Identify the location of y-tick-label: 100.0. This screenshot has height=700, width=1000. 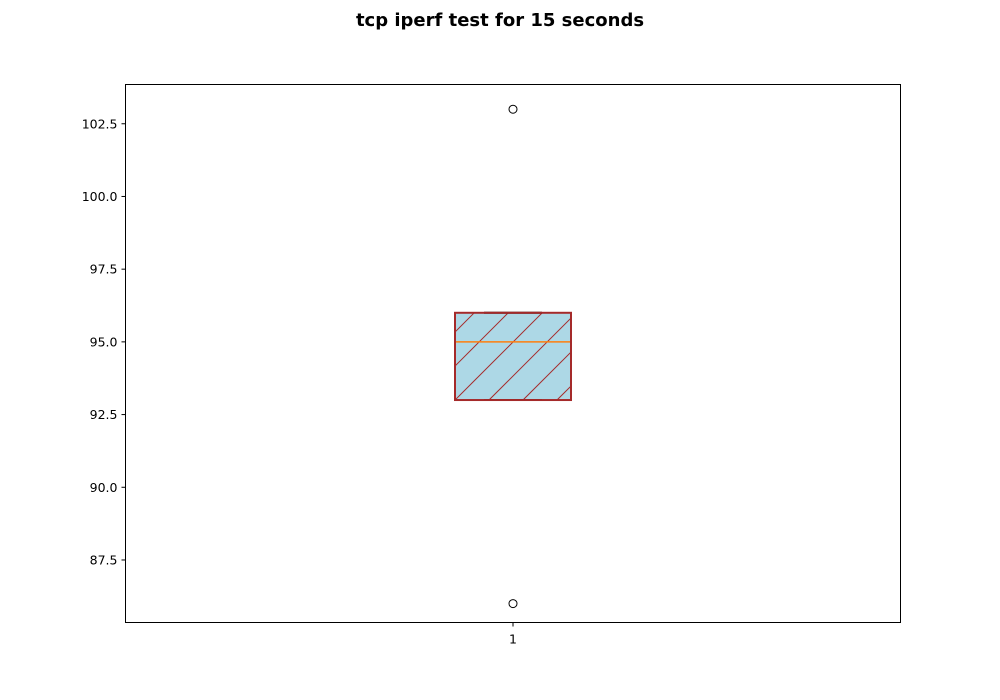
(100, 196).